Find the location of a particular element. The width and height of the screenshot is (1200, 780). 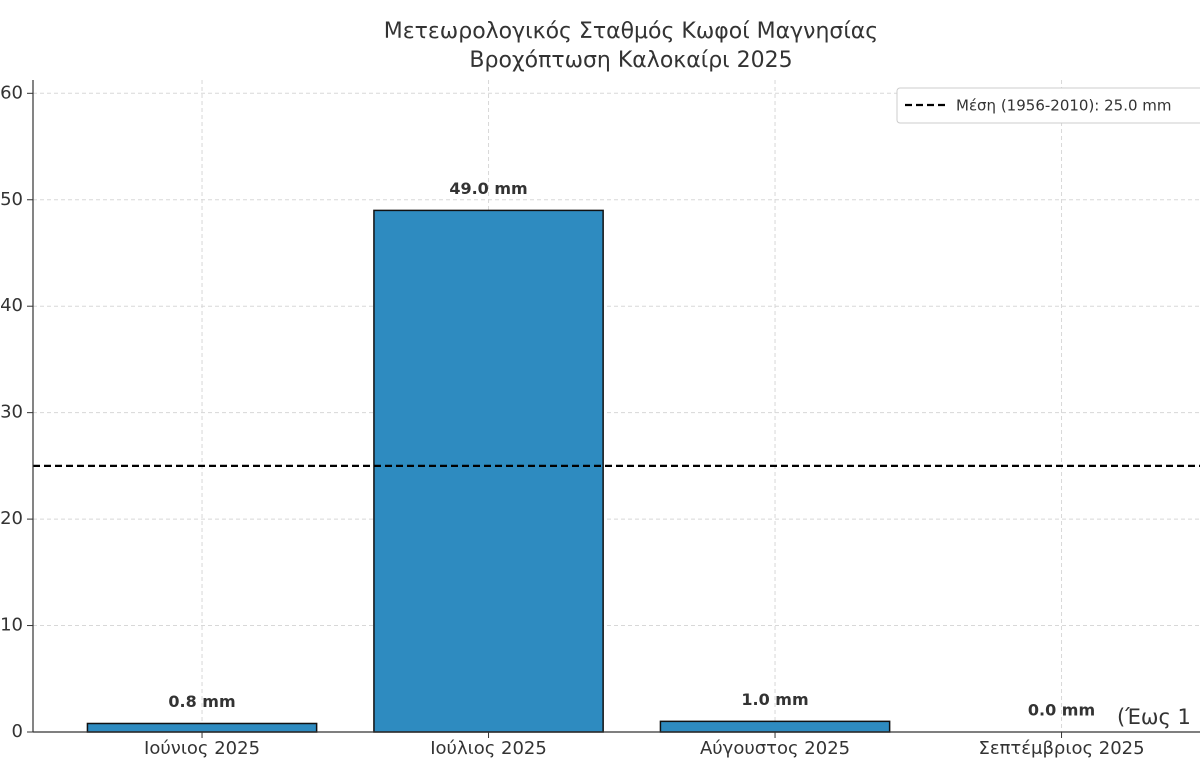

legend-box is located at coordinates (1048, 105).